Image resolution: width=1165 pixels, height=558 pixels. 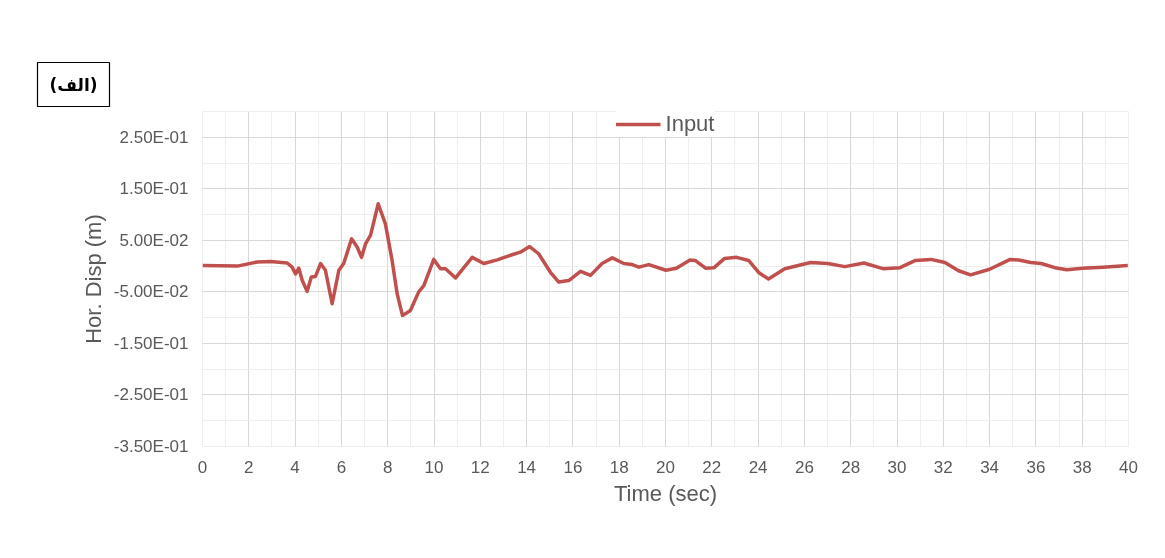 I want to click on y-tick-label: 2.50E-01, so click(x=154, y=137).